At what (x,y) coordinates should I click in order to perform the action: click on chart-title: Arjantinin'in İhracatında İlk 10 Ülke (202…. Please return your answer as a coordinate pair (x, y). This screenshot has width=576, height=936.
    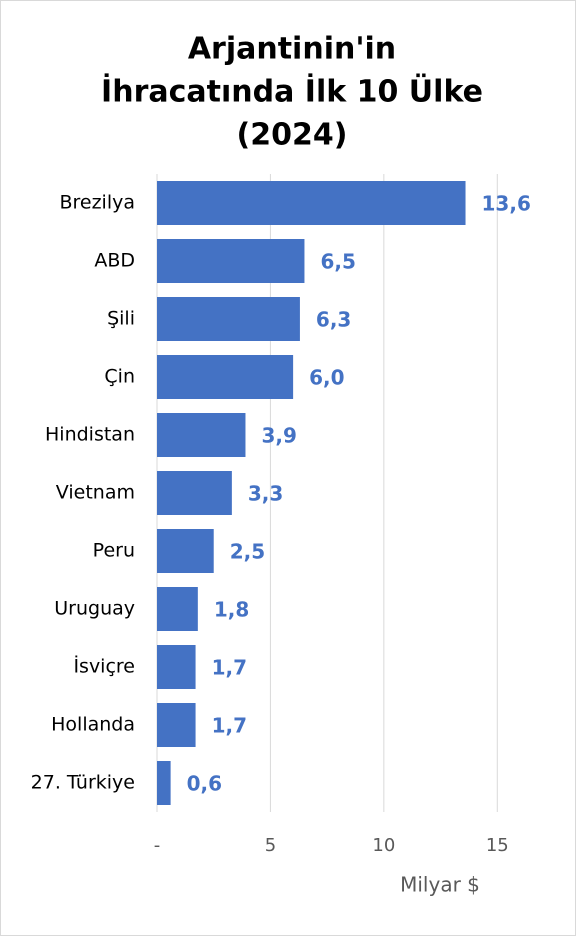
    Looking at the image, I should click on (292, 92).